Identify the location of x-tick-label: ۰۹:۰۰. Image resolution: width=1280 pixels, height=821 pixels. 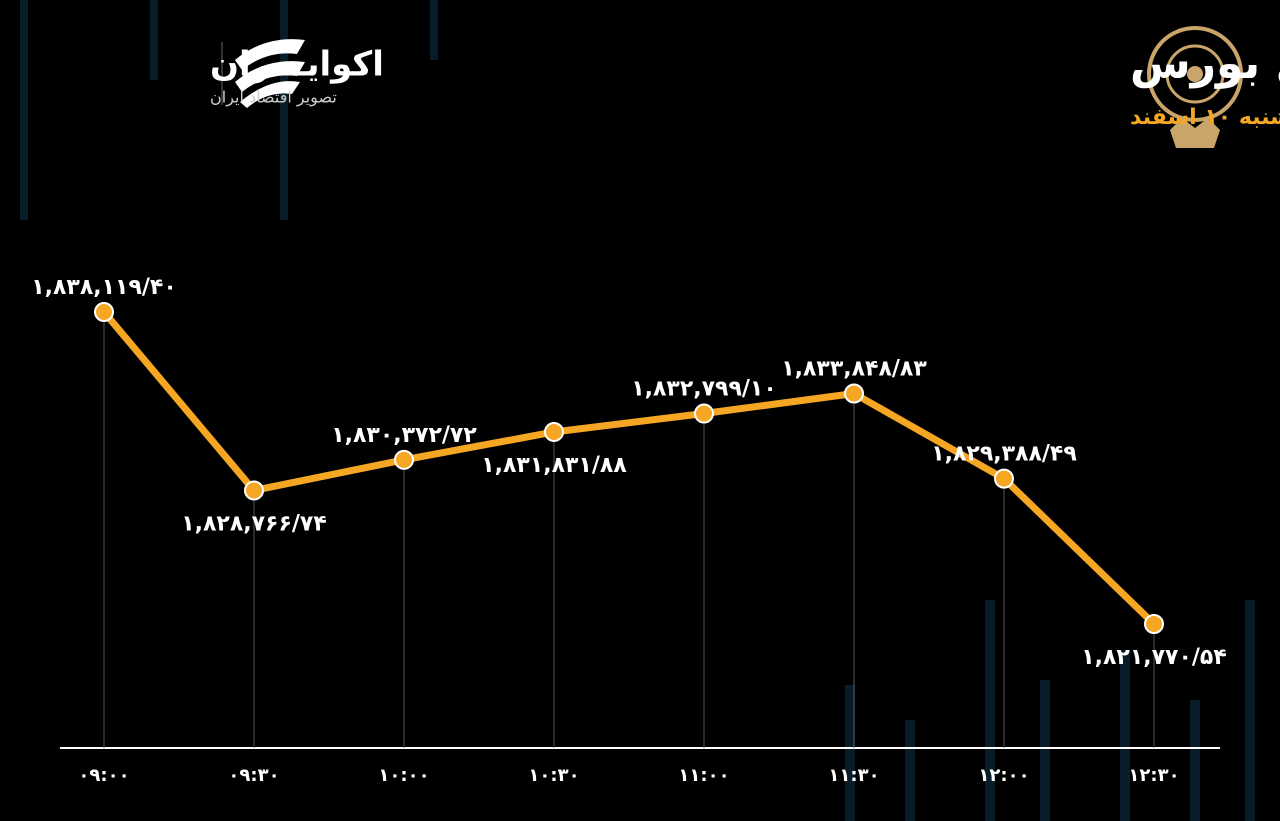
(103, 775).